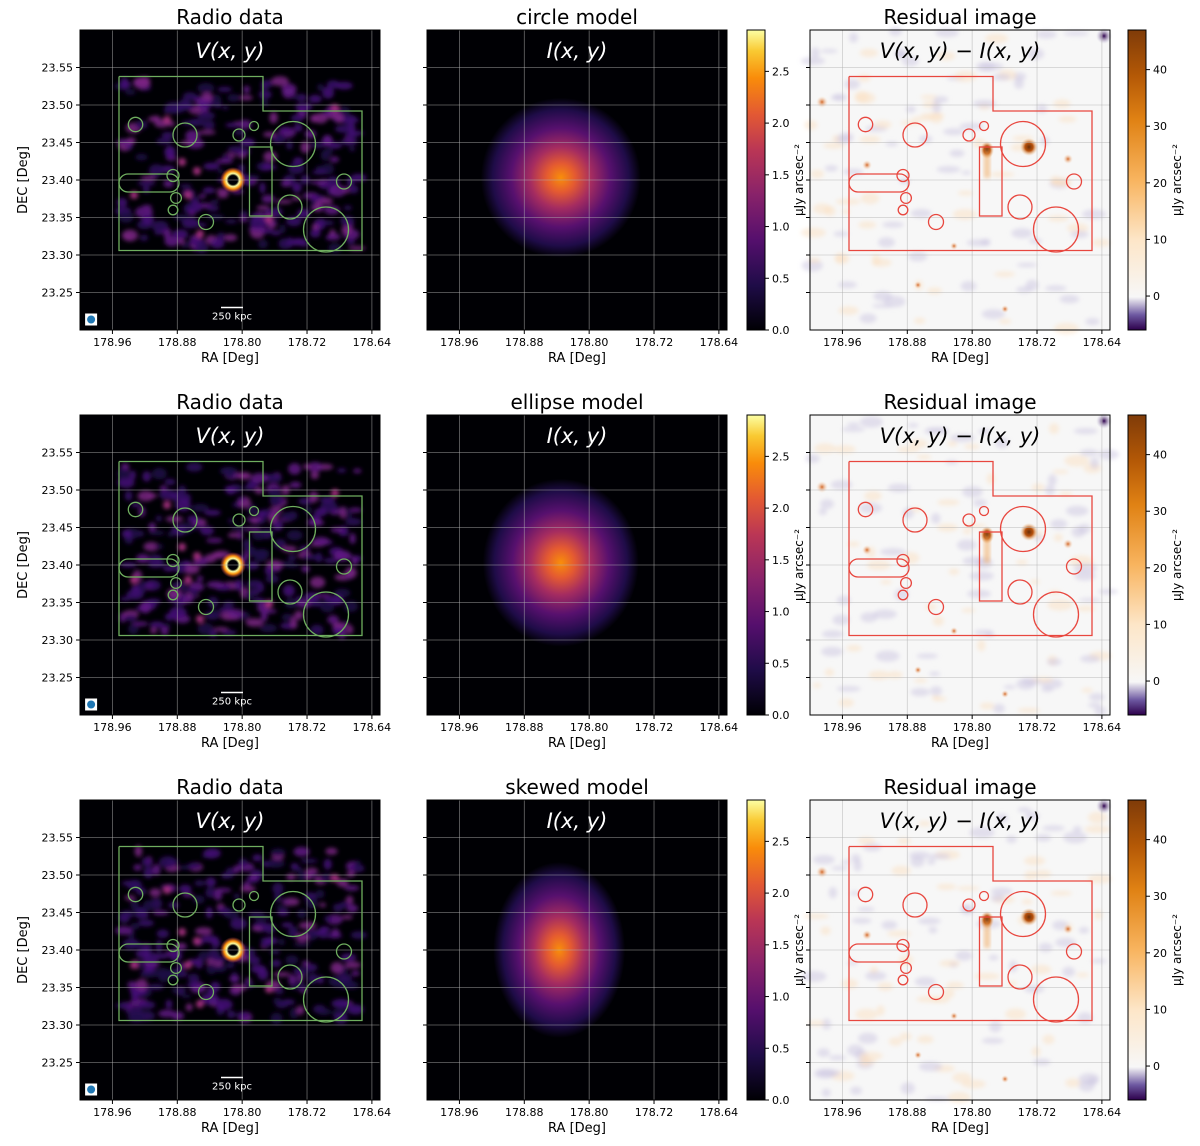 This screenshot has height=1146, width=1200. What do you see at coordinates (756, 180) in the screenshot?
I see `model-colorbar` at bounding box center [756, 180].